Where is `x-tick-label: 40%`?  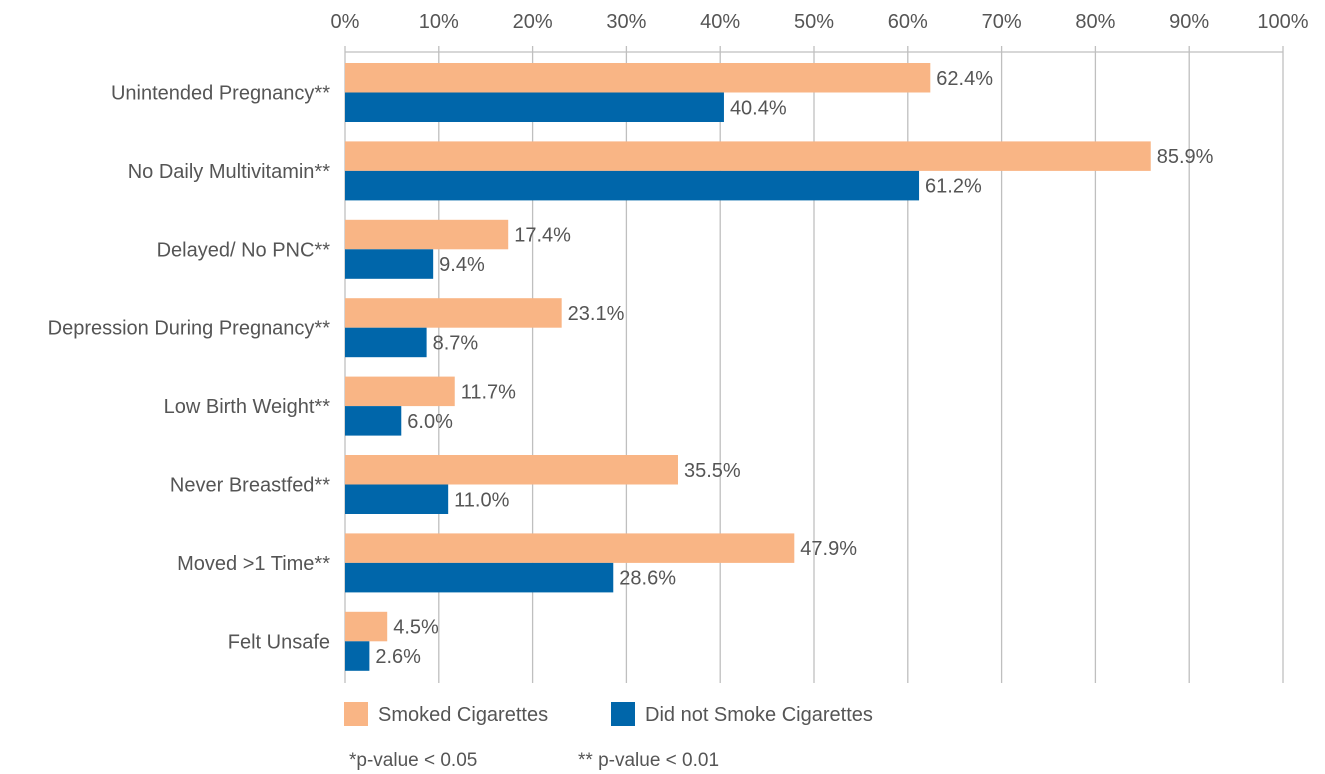 x-tick-label: 40% is located at coordinates (720, 22).